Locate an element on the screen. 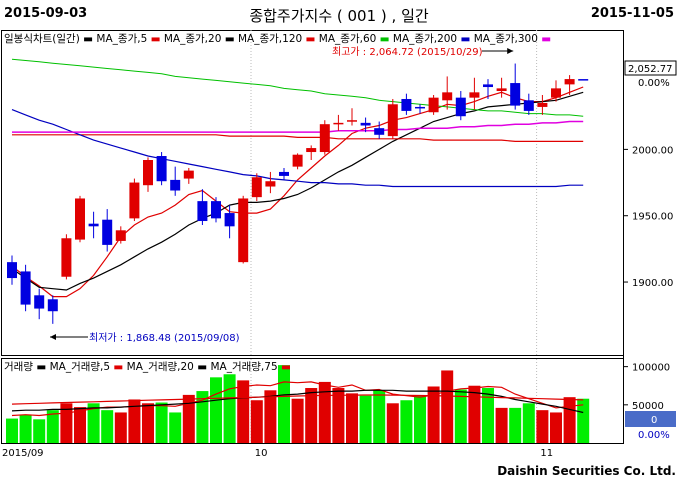  price-axis: 1900.00 1950.00 2000.00 is located at coordinates (648, 217).